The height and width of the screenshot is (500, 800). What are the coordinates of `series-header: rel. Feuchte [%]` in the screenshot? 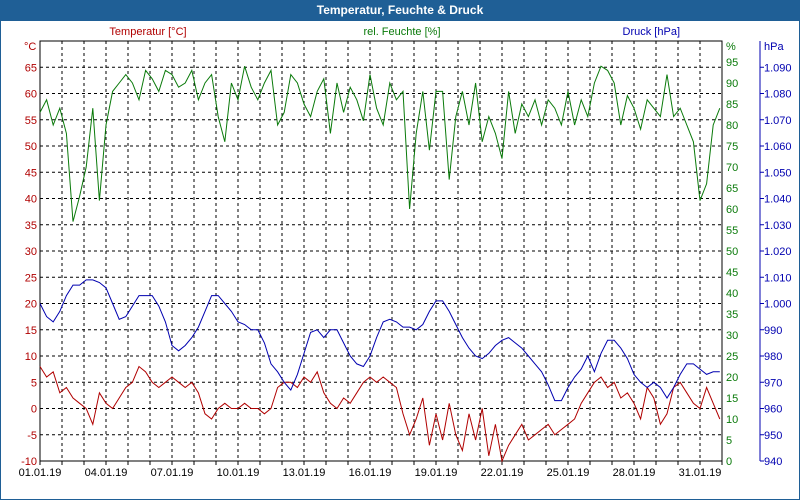 It's located at (401, 32).